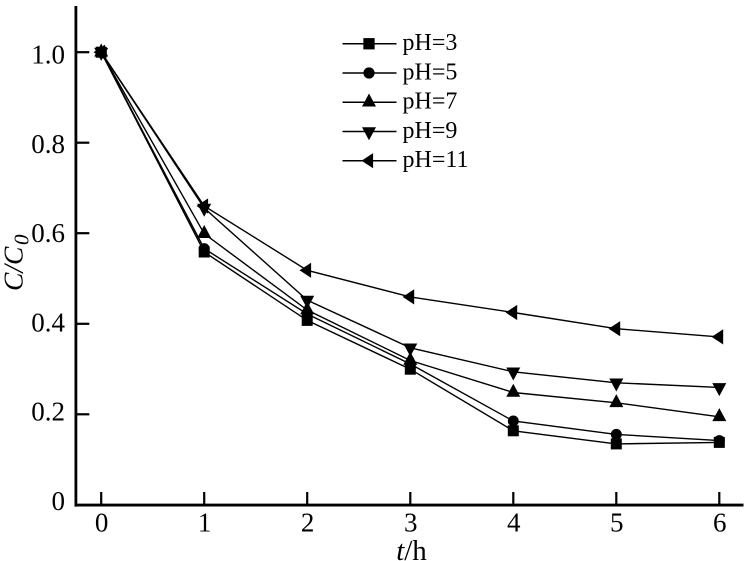 This screenshot has width=746, height=561. Describe the element at coordinates (430, 43) in the screenshot. I see `svg-text: pH=3` at that location.